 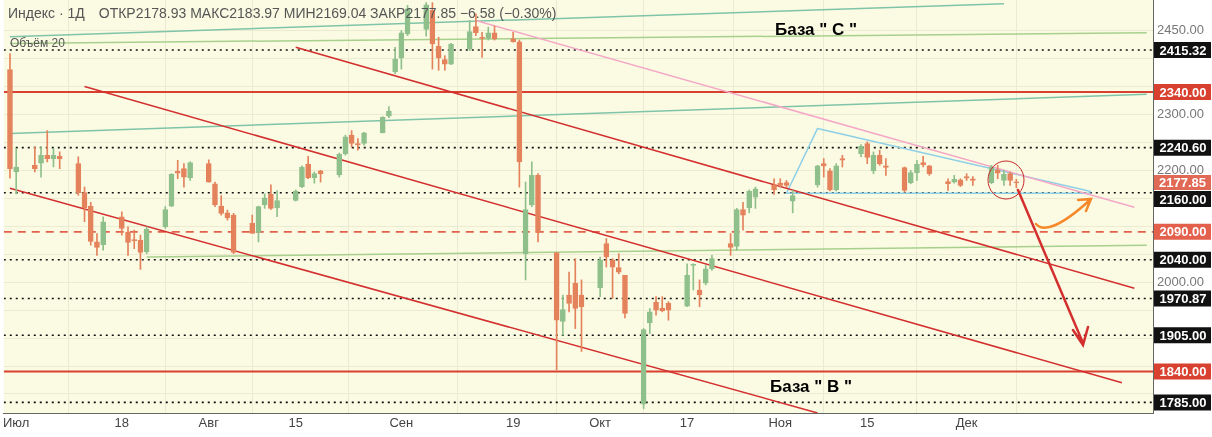 What do you see at coordinates (1180, 113) in the screenshot?
I see `y-tick-label: 2300.00` at bounding box center [1180, 113].